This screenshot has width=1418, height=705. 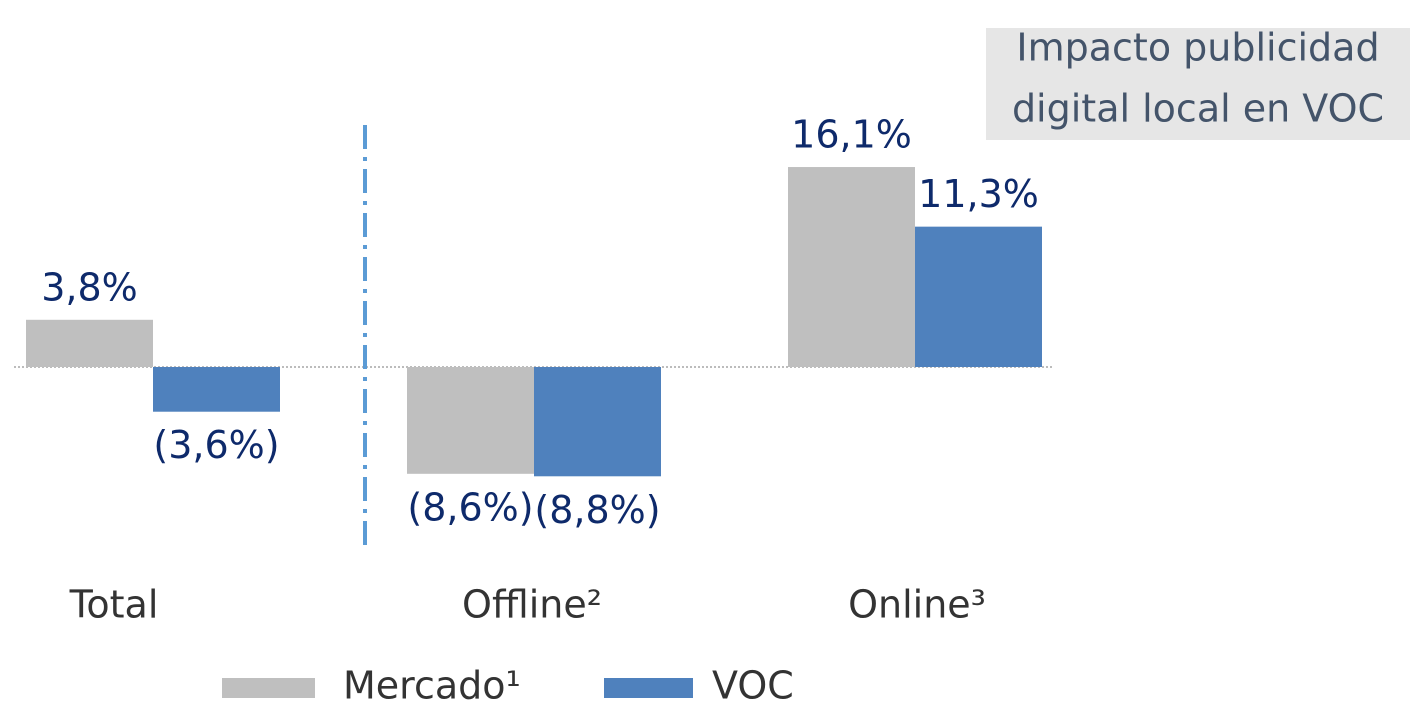 I want to click on value-label: 16,1%, so click(x=851, y=135).